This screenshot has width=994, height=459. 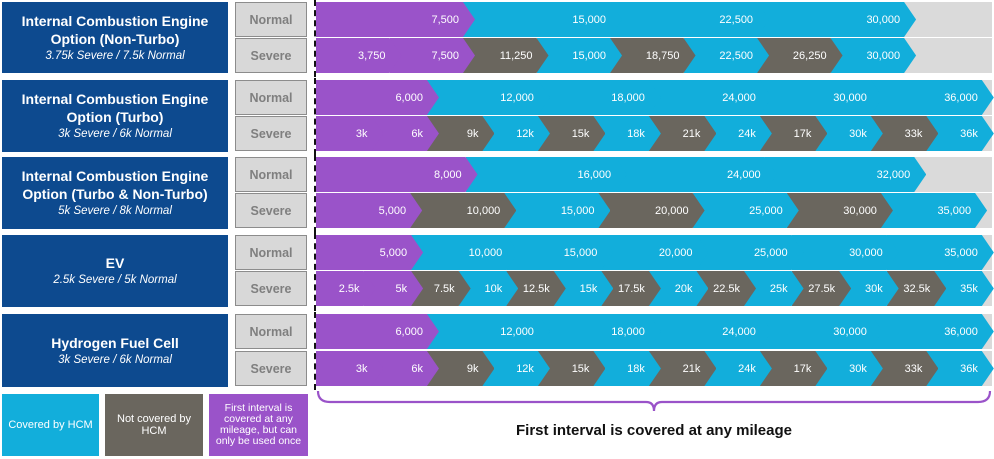 What do you see at coordinates (651, 210) in the screenshot?
I see `interval-segment-not-covered: 20,000` at bounding box center [651, 210].